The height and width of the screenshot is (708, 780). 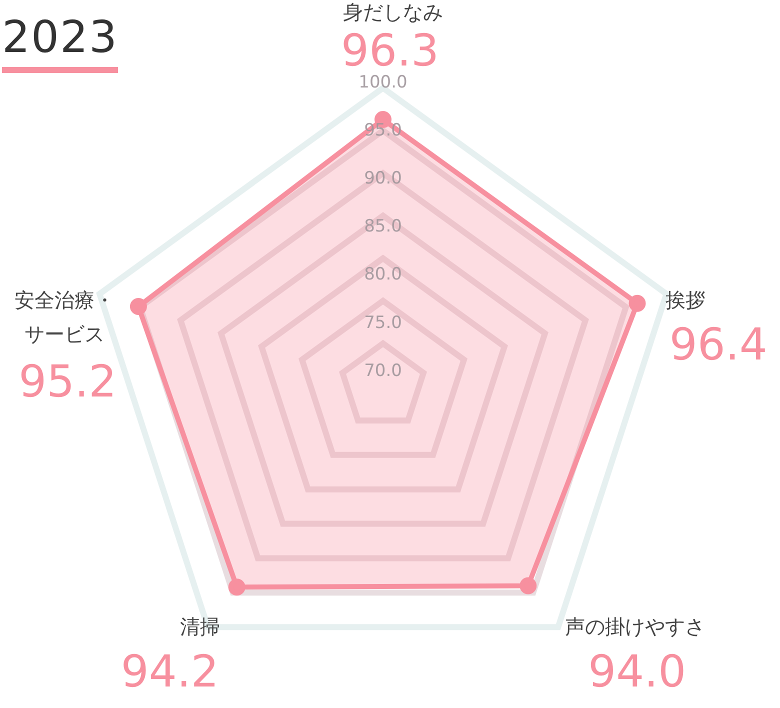 What do you see at coordinates (64, 317) in the screenshot?
I see `spoke-label: 安全治療・サービス` at bounding box center [64, 317].